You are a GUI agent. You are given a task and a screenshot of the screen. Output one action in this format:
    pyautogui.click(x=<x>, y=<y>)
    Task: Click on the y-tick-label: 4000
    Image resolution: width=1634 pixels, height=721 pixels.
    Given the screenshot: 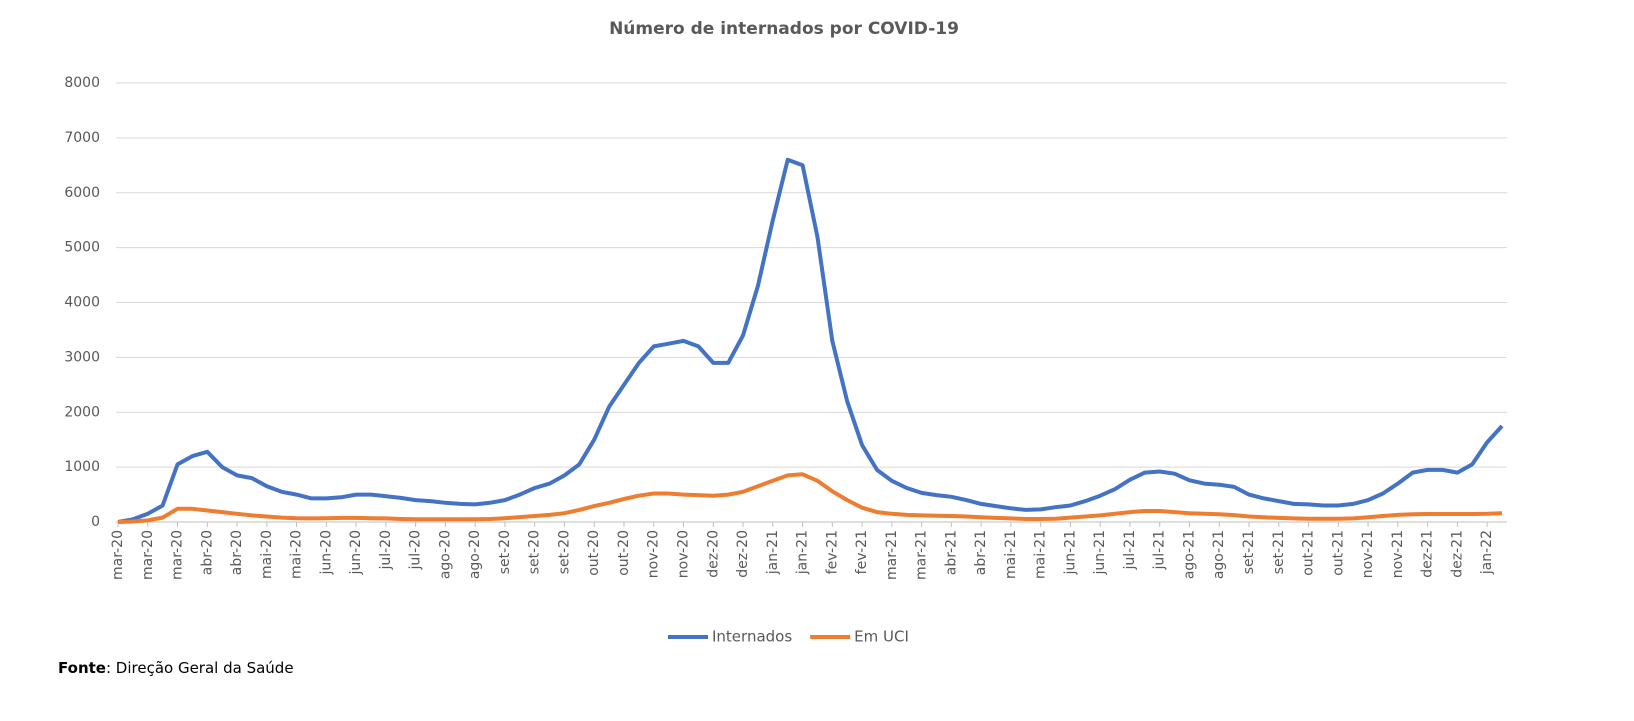 What is the action you would take?
    pyautogui.click(x=82, y=303)
    